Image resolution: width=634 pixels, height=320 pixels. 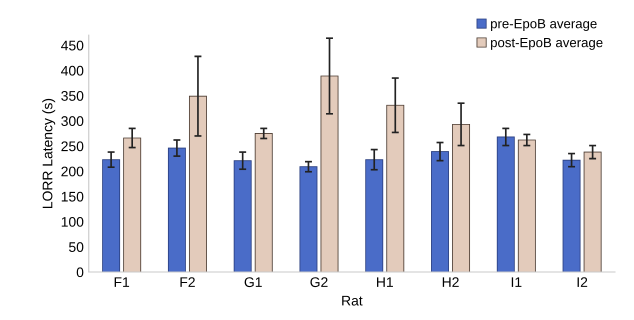 What do you see at coordinates (72, 121) in the screenshot?
I see `y-tick-label: 300` at bounding box center [72, 121].